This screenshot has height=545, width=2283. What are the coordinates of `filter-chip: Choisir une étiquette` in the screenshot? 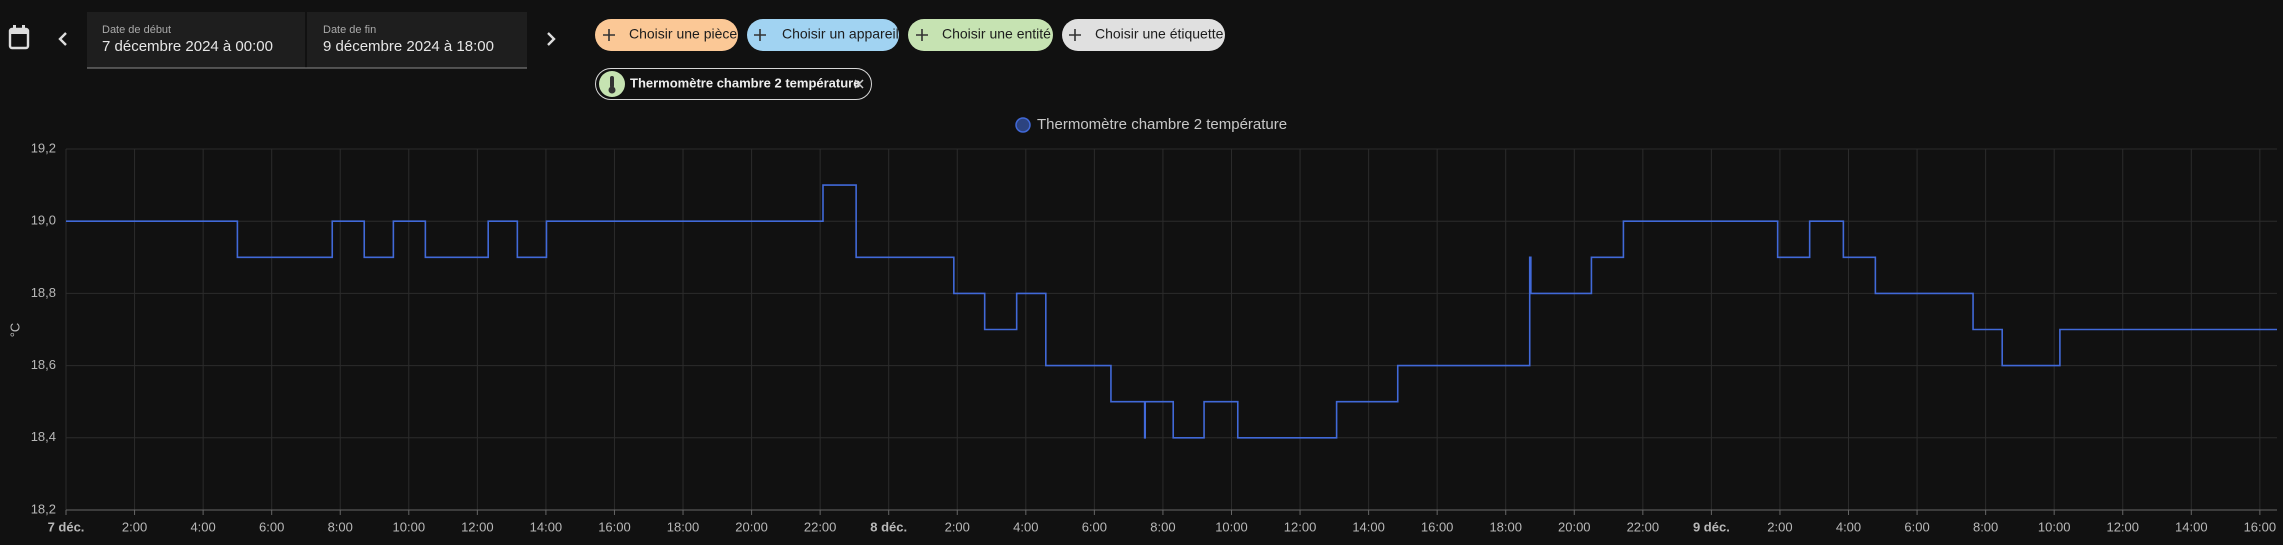 It's located at (1143, 35).